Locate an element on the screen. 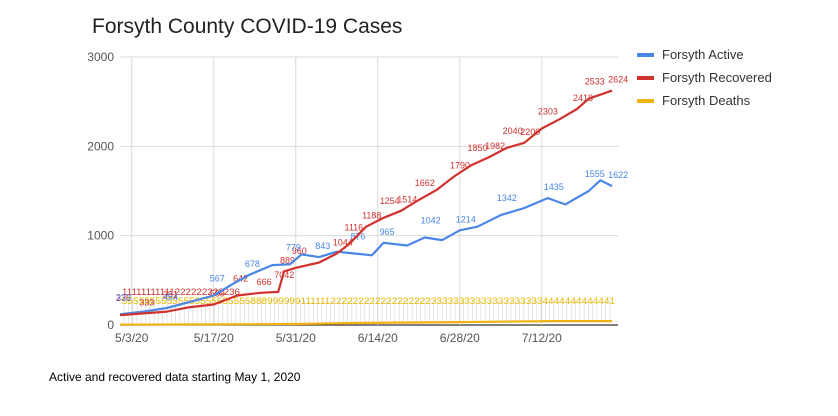  data-label: 1790 is located at coordinates (460, 166).